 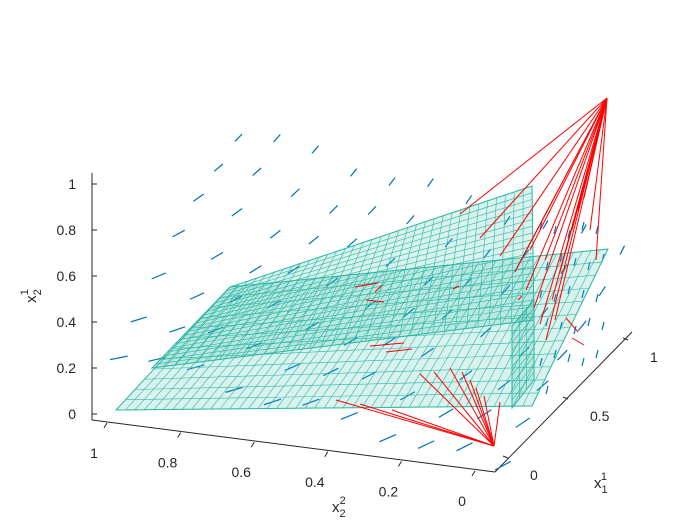 I want to click on svg-text: x21, so click(x=31, y=296).